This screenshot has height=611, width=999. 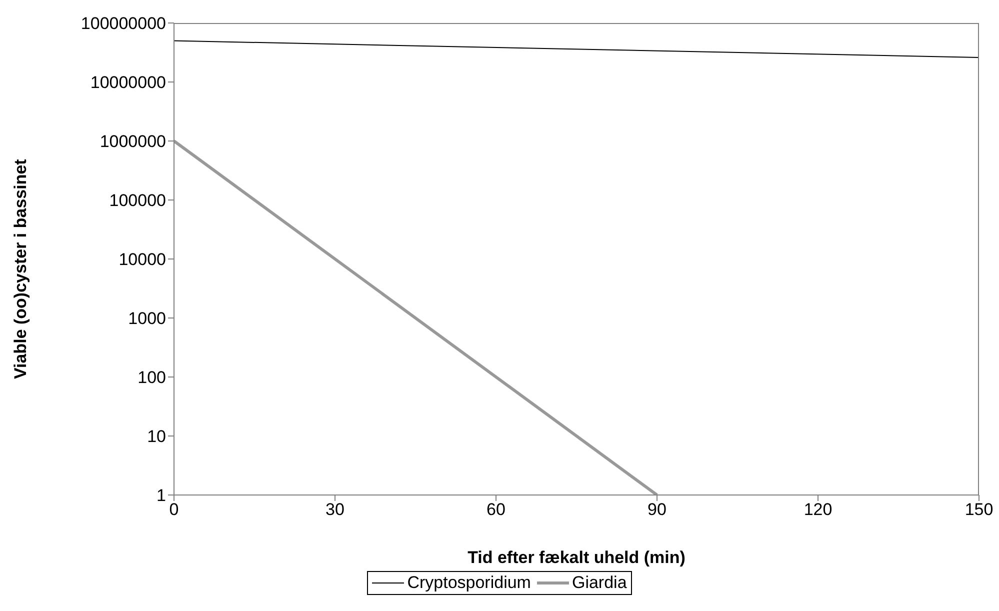 I want to click on y-tick-label: 10000, so click(x=142, y=260).